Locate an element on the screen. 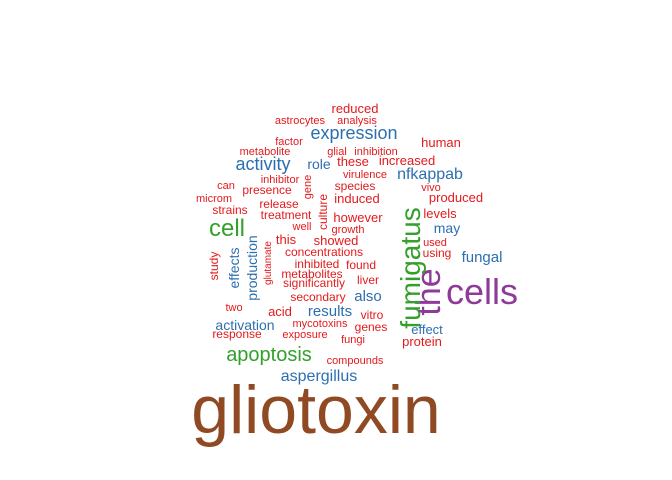  word-results: results is located at coordinates (330, 311).